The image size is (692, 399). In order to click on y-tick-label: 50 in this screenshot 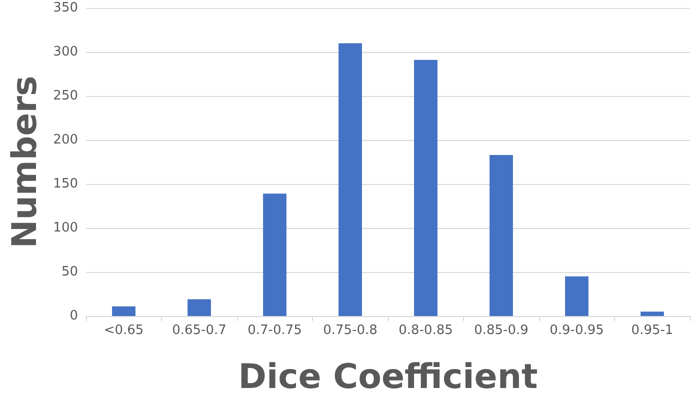, I will do `click(69, 272)`.